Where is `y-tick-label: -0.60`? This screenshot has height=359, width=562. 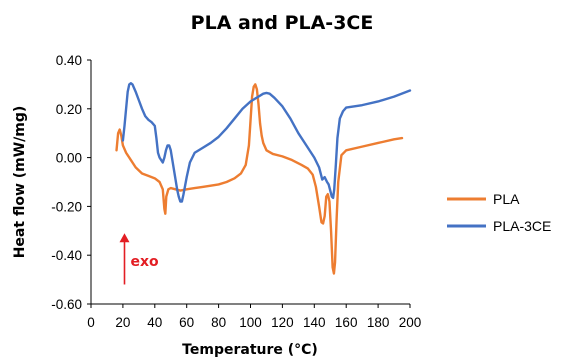 y-tick-label: -0.60 is located at coordinates (66, 304).